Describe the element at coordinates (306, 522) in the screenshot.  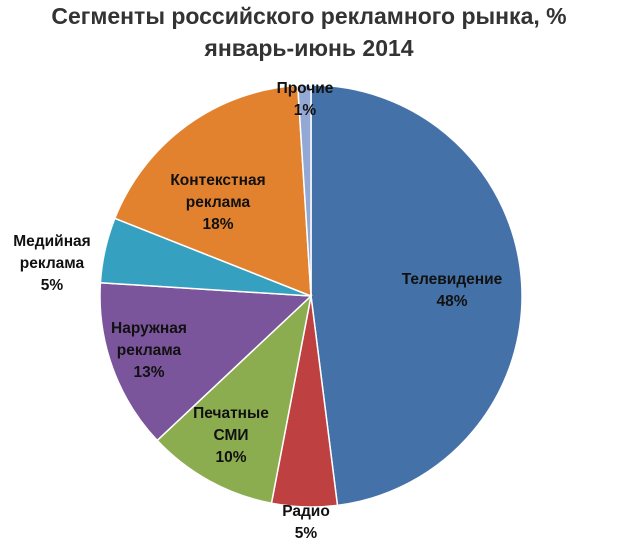
I see `slice-label-2: Радио 5%` at that location.